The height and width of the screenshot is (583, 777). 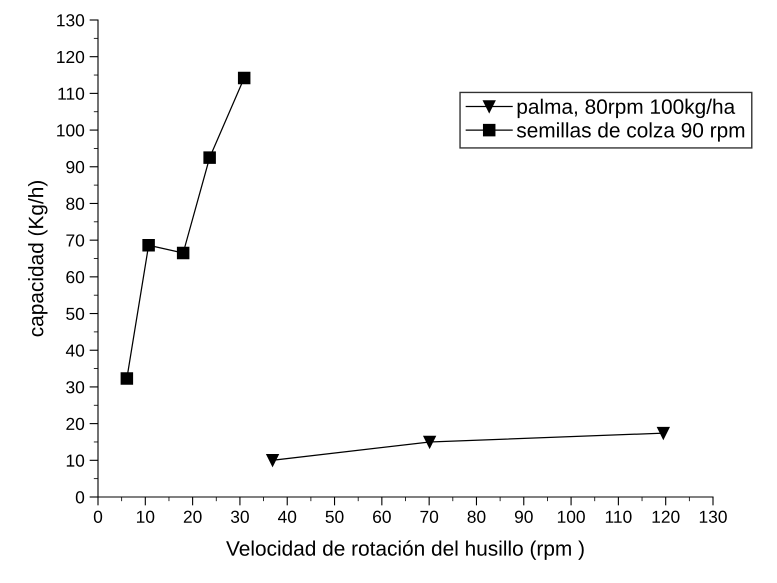 I want to click on x-tick-label: 90, so click(x=523, y=516).